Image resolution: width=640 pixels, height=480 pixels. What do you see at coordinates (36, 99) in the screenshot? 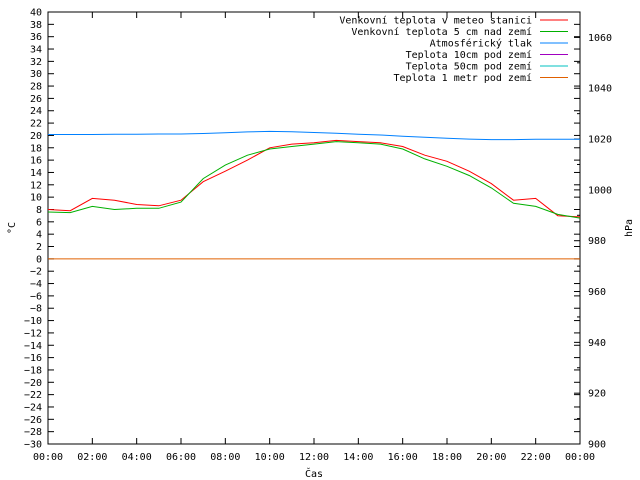
I see `y-left-tick-label: 26` at bounding box center [36, 99].